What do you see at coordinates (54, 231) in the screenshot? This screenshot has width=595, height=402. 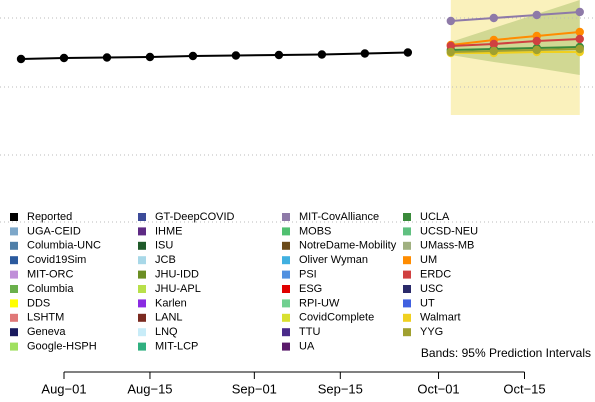 I see `legend-label: UGA-CEID` at bounding box center [54, 231].